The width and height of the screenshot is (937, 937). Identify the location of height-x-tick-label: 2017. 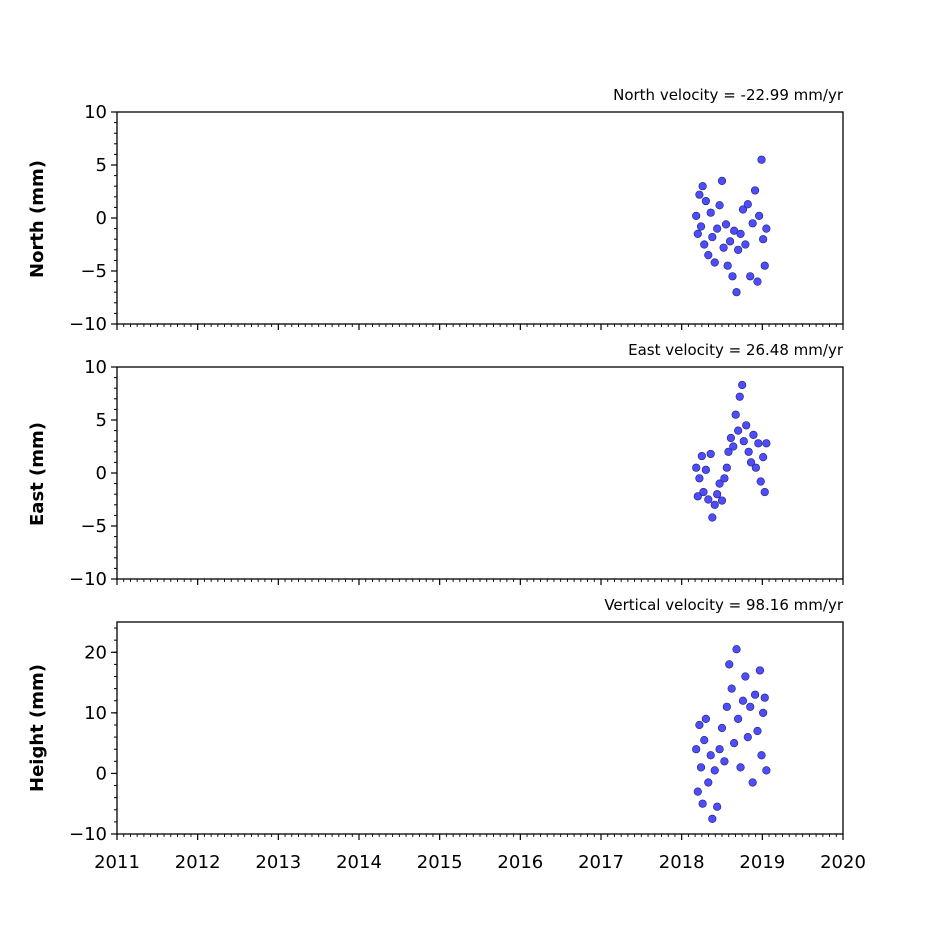
(601, 862).